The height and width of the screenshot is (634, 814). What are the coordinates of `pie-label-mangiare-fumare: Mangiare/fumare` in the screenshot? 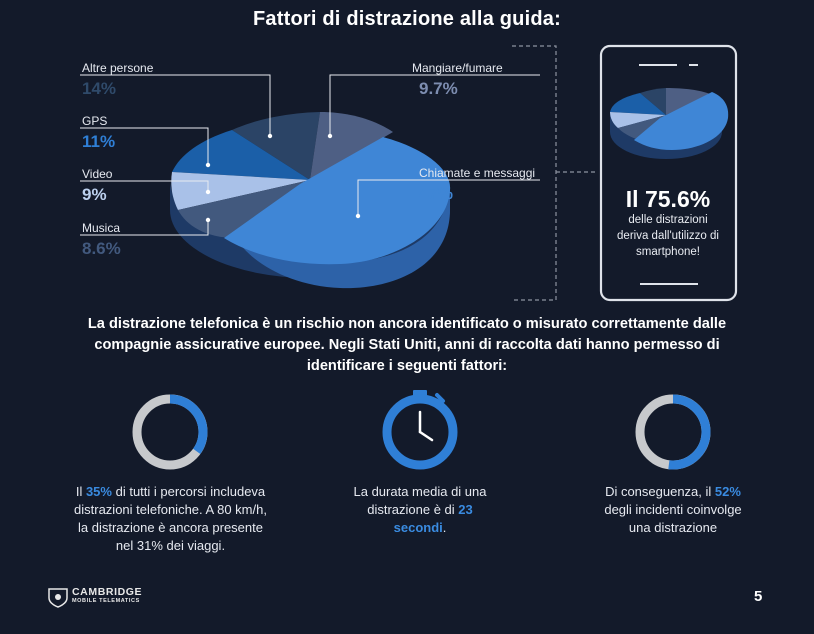 It's located at (457, 68).